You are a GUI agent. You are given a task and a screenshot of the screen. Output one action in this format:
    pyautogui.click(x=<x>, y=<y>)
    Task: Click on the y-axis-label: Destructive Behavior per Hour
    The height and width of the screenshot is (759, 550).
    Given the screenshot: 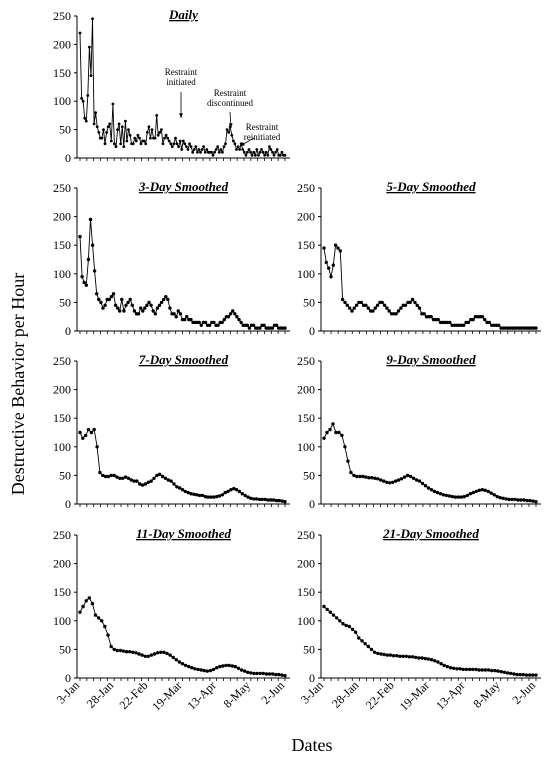 What is the action you would take?
    pyautogui.click(x=18, y=384)
    